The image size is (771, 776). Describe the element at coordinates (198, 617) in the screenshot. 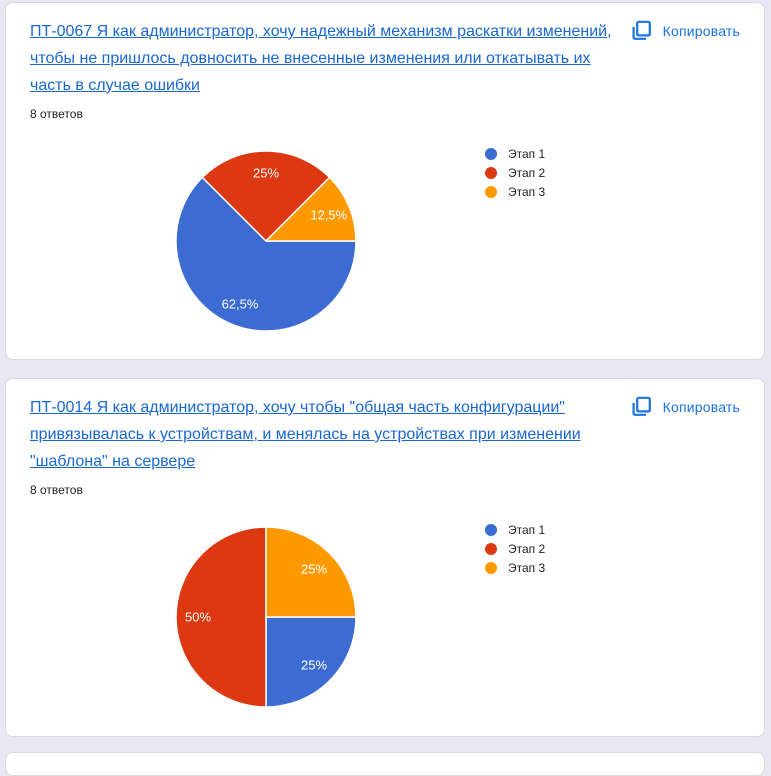

I see `pie-slice-label: 50%` at that location.